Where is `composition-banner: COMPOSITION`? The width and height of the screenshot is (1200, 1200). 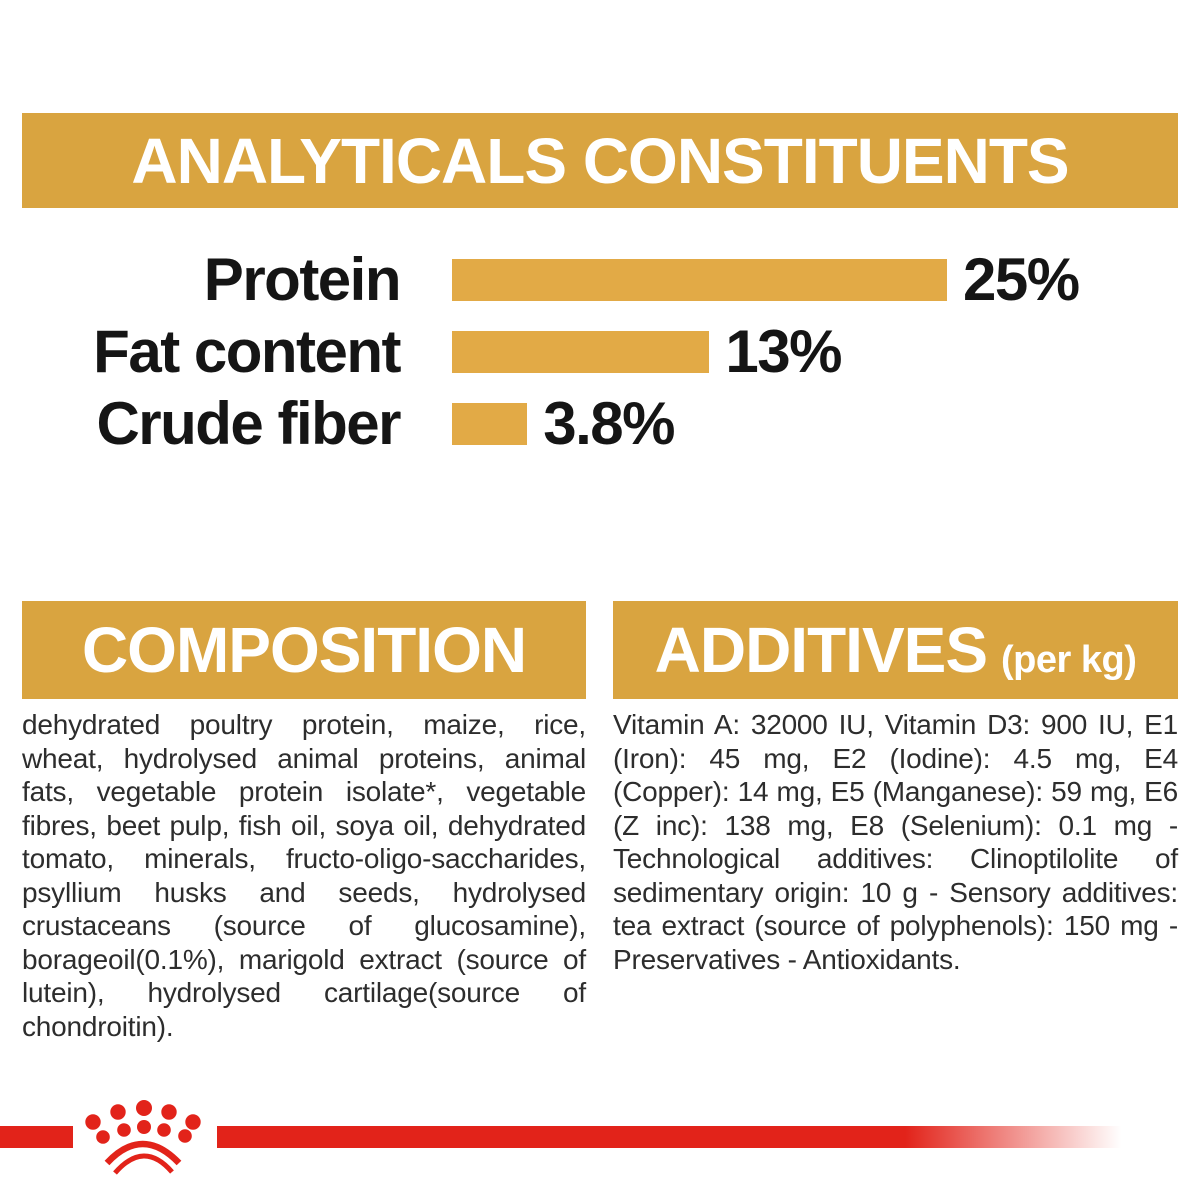 composition-banner: COMPOSITION is located at coordinates (304, 650).